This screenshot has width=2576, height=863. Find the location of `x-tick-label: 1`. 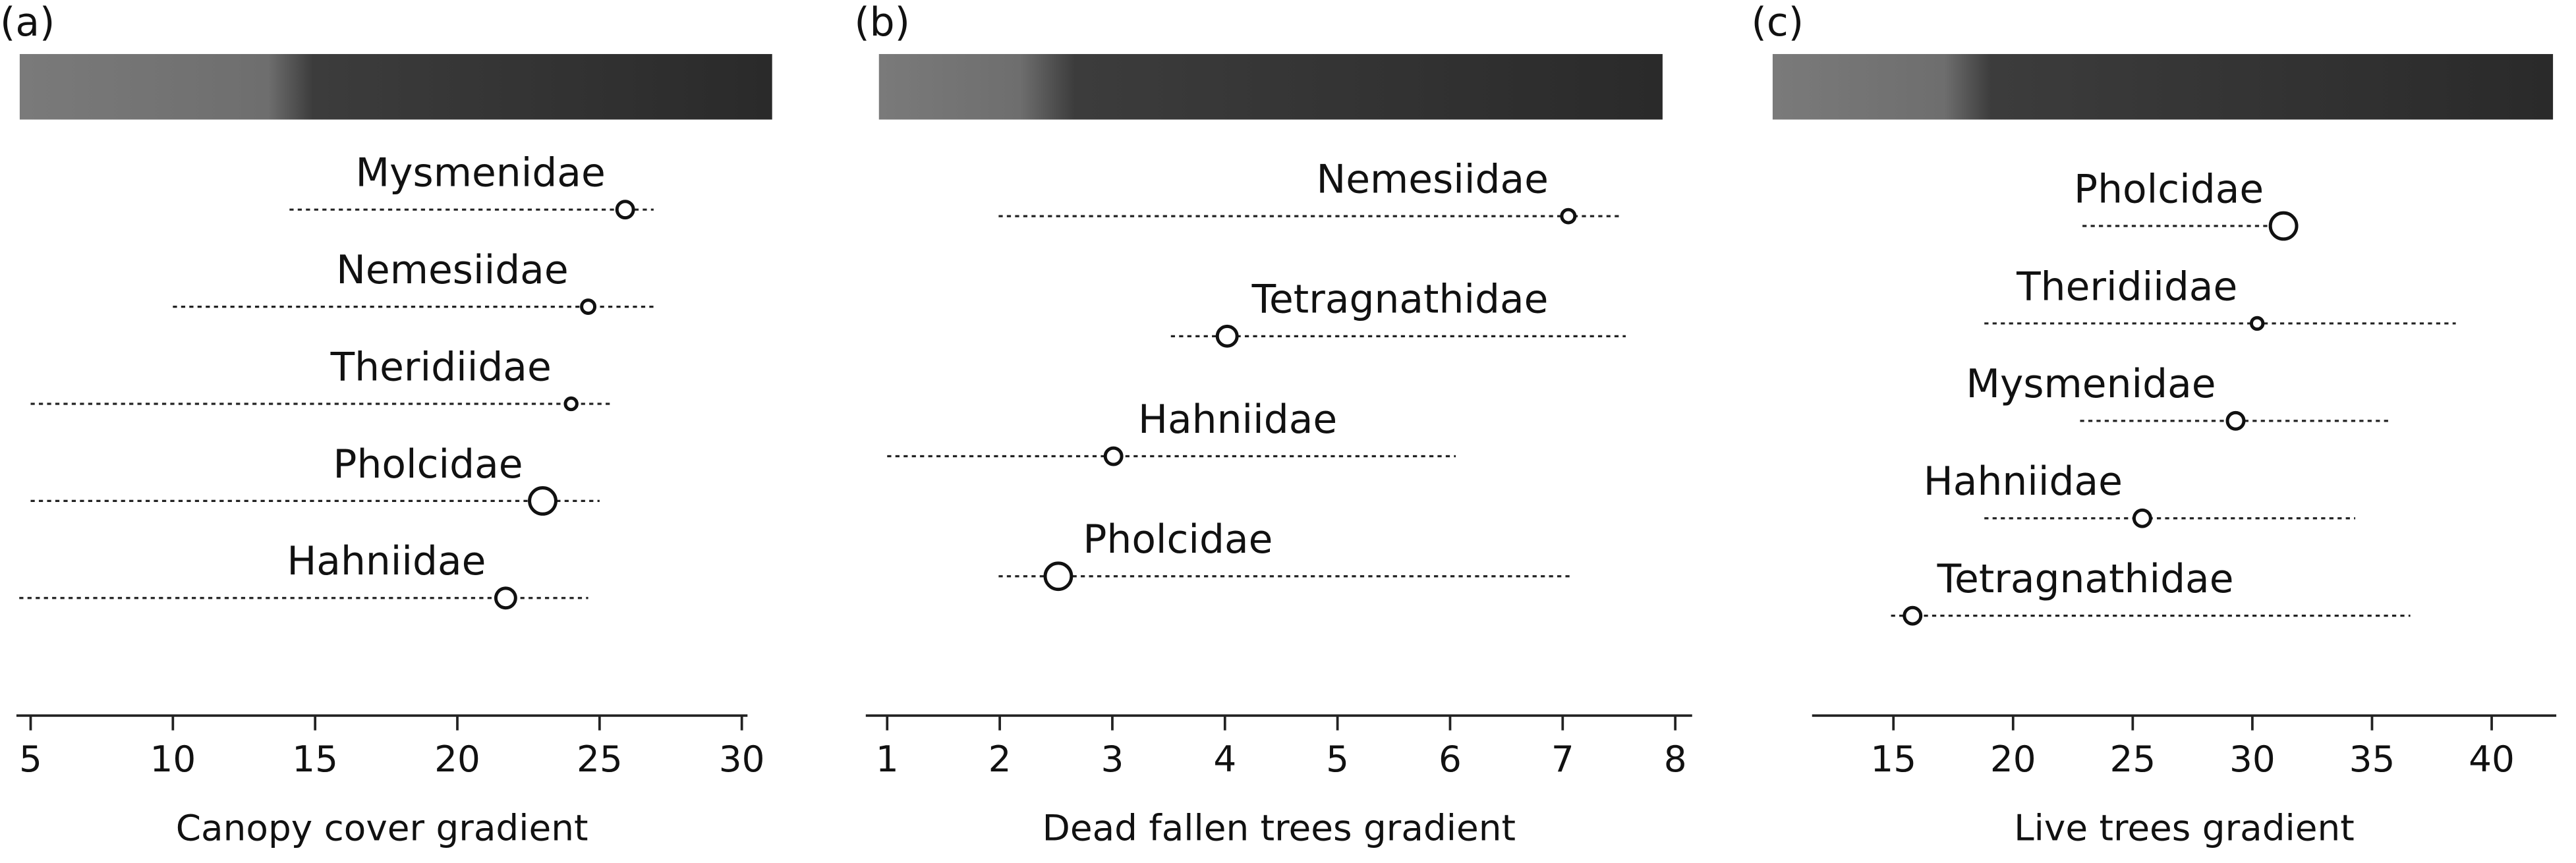

x-tick-label: 1 is located at coordinates (888, 759).